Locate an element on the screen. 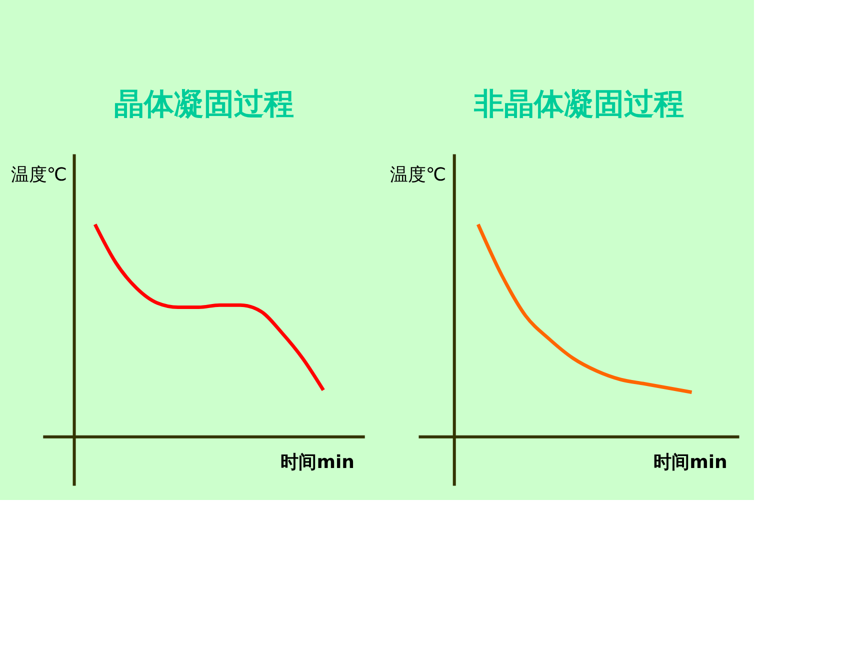 The height and width of the screenshot is (645, 860). chart-title: 非晶体凝固过程 is located at coordinates (578, 104).